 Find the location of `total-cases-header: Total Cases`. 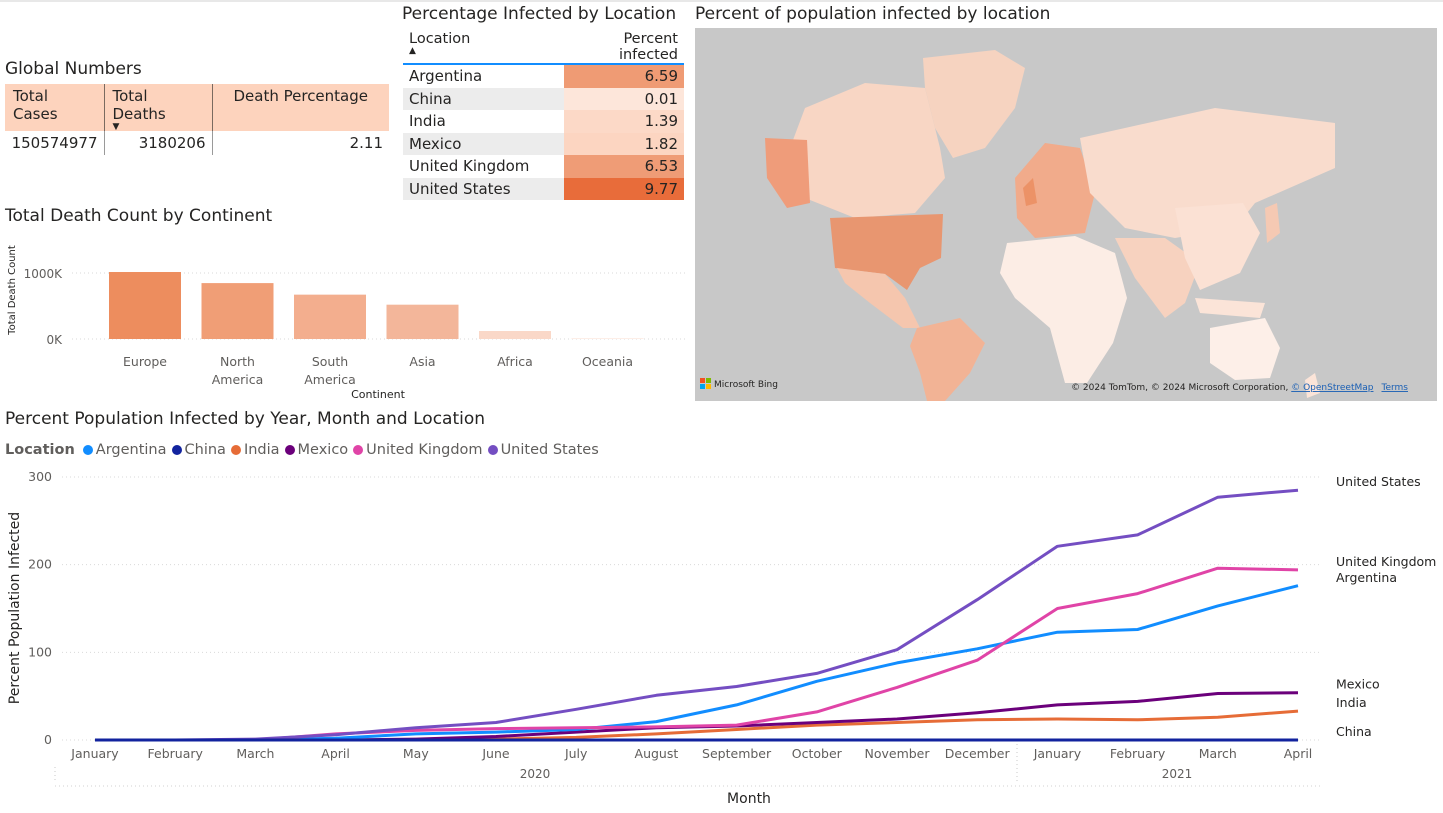

total-cases-header: Total Cases is located at coordinates (54, 107).